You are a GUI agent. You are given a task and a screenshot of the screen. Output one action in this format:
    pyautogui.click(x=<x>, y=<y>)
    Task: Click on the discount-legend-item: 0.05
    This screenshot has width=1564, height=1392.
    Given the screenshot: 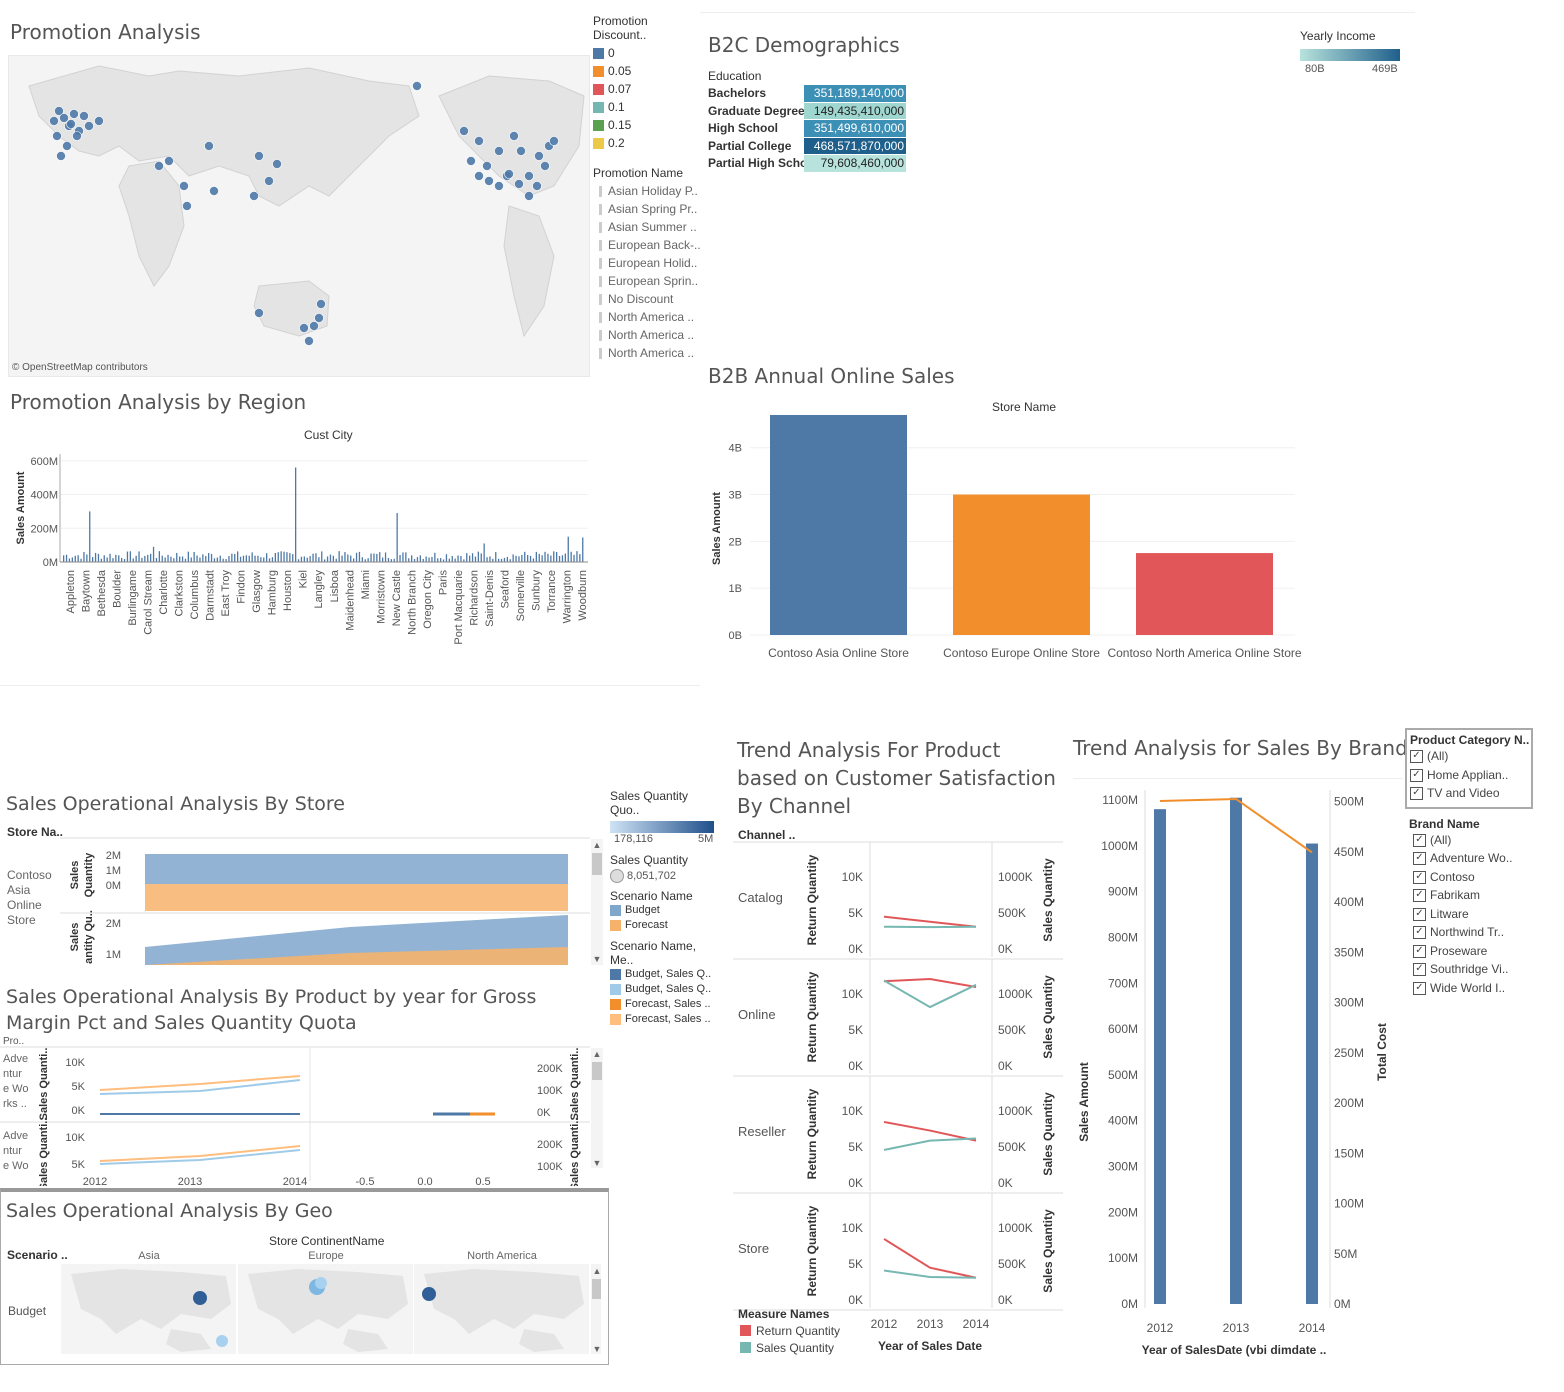 What is the action you would take?
    pyautogui.click(x=648, y=71)
    